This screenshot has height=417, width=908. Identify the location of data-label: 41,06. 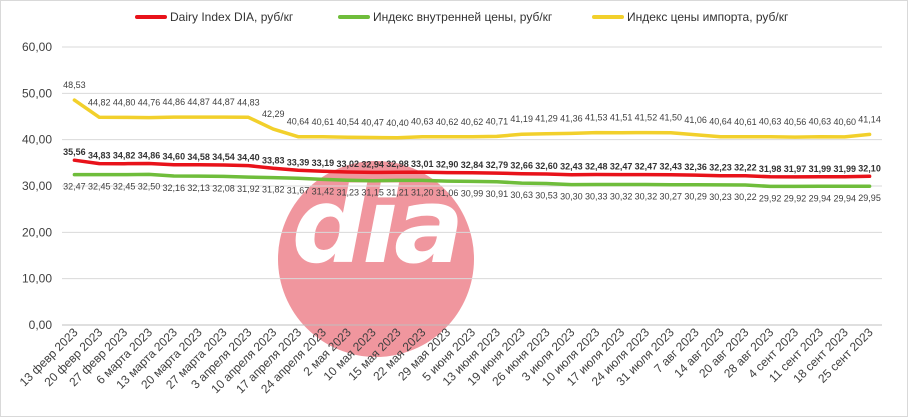
(695, 120).